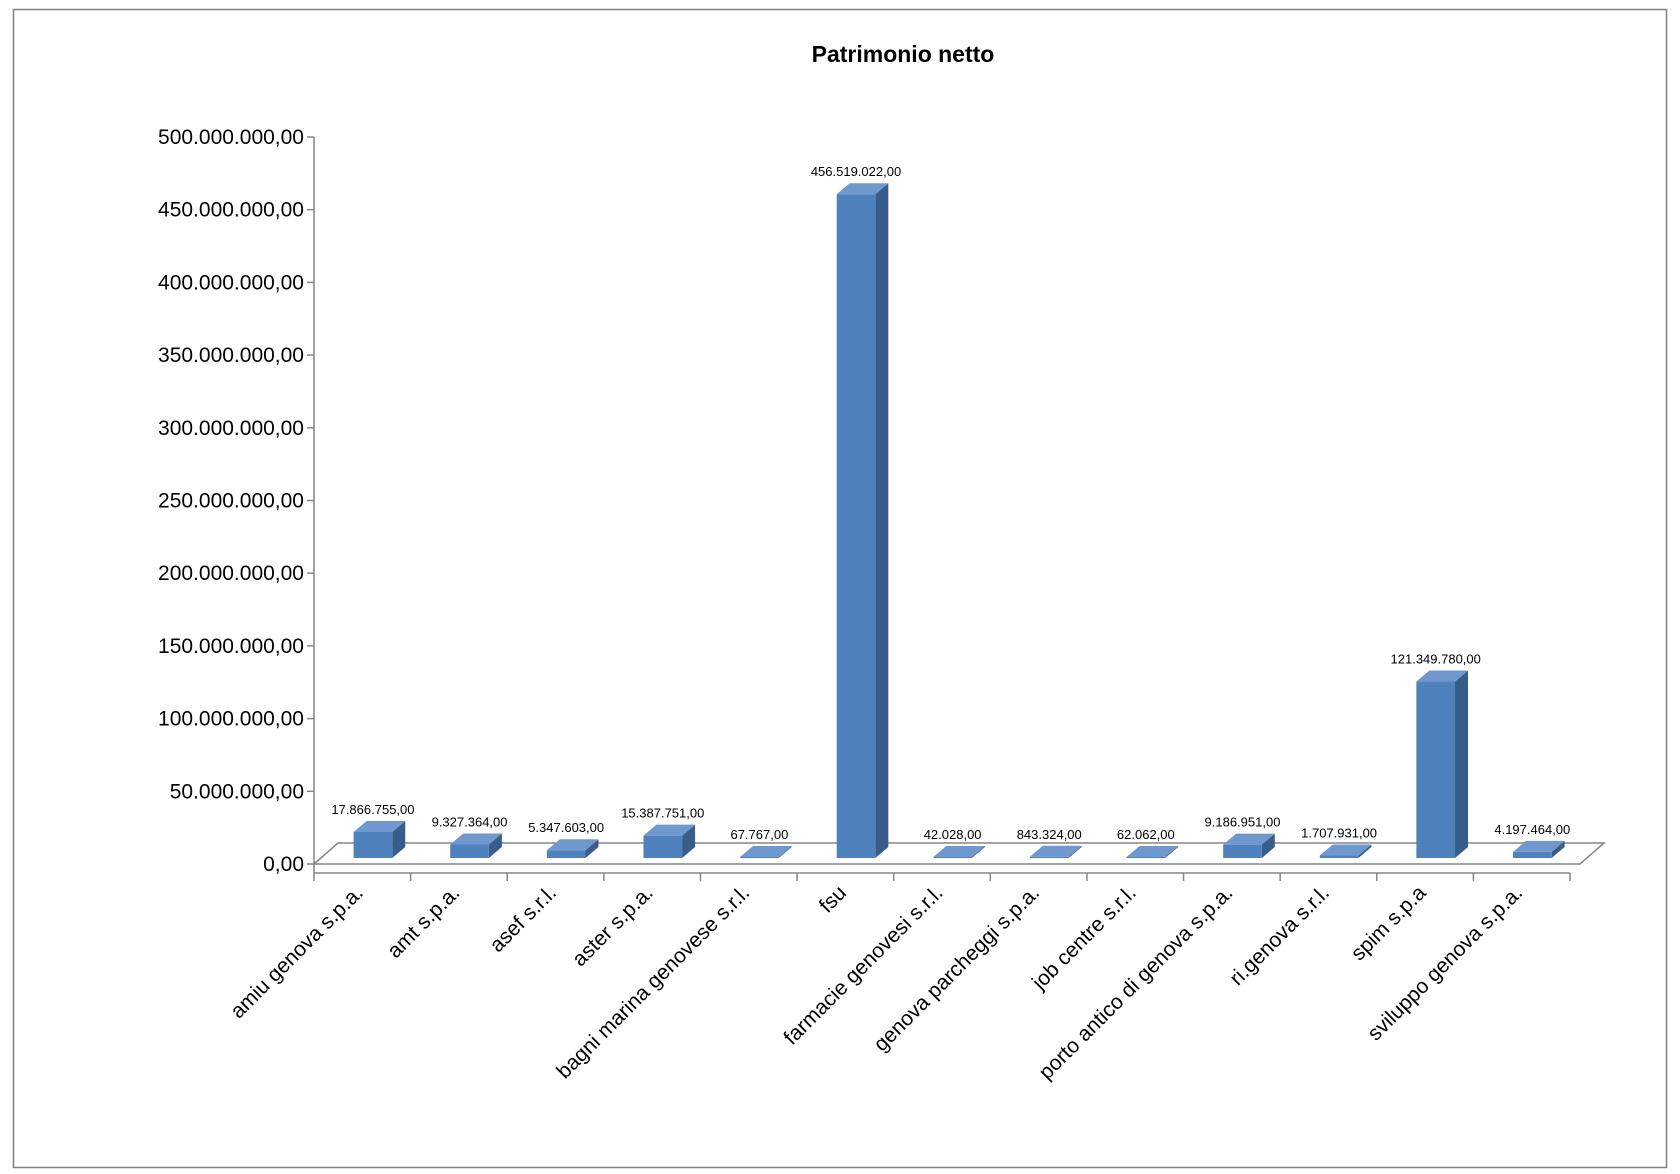 The width and height of the screenshot is (1680, 1174). I want to click on data-label: 4.197.464,00, so click(1532, 829).